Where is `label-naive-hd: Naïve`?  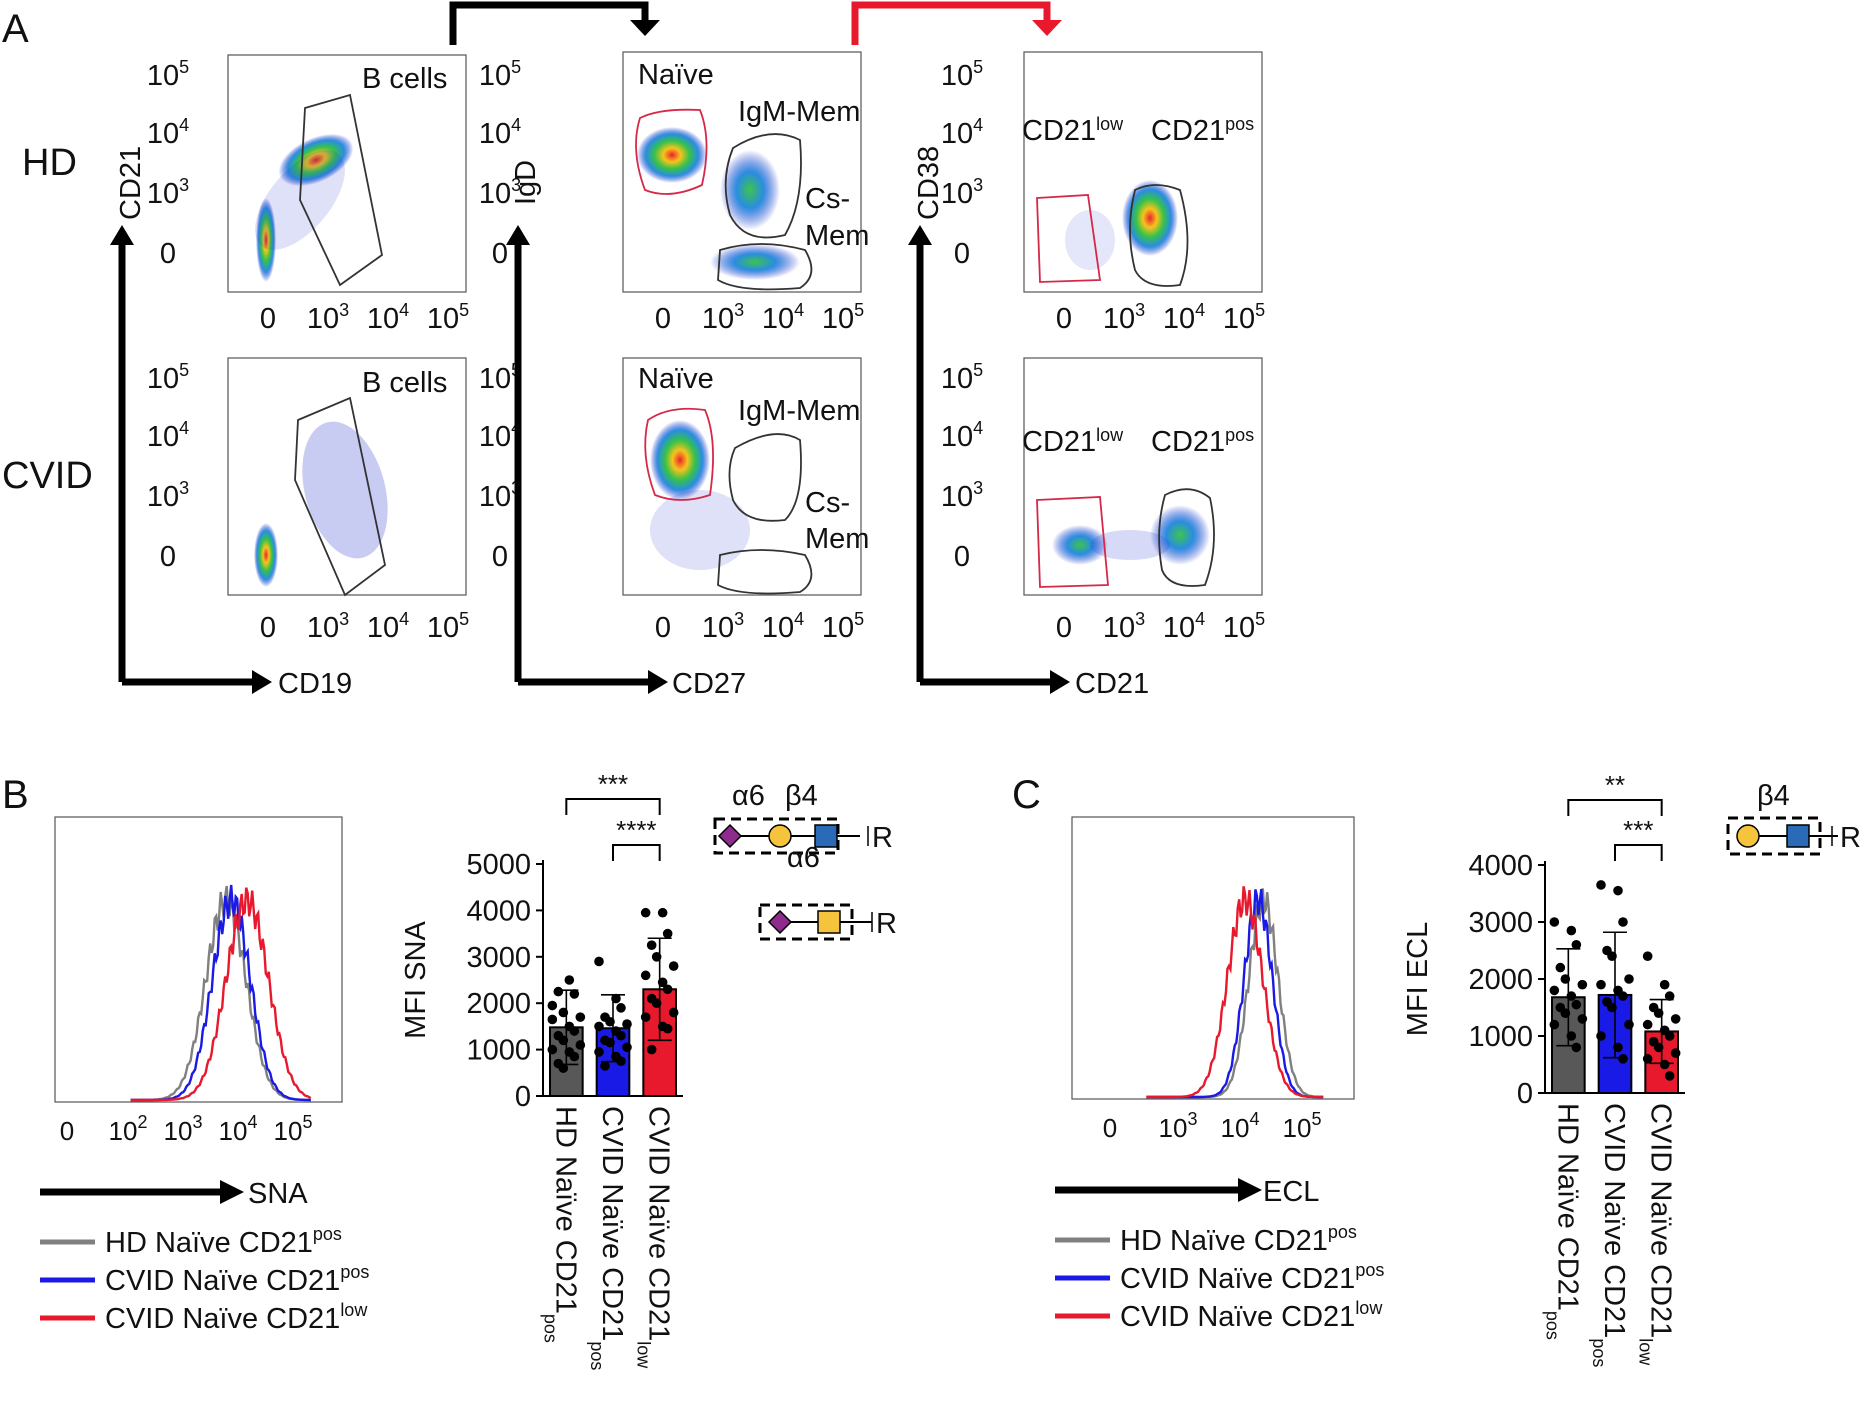
label-naive-hd: Naïve is located at coordinates (676, 75).